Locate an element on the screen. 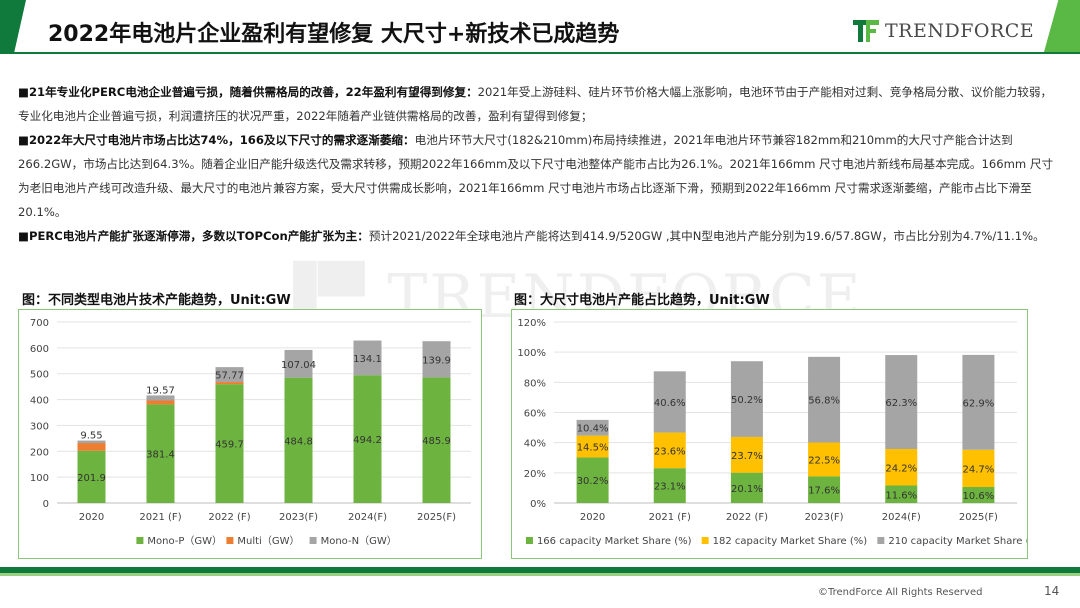  top-left-accent is located at coordinates (13, 26).